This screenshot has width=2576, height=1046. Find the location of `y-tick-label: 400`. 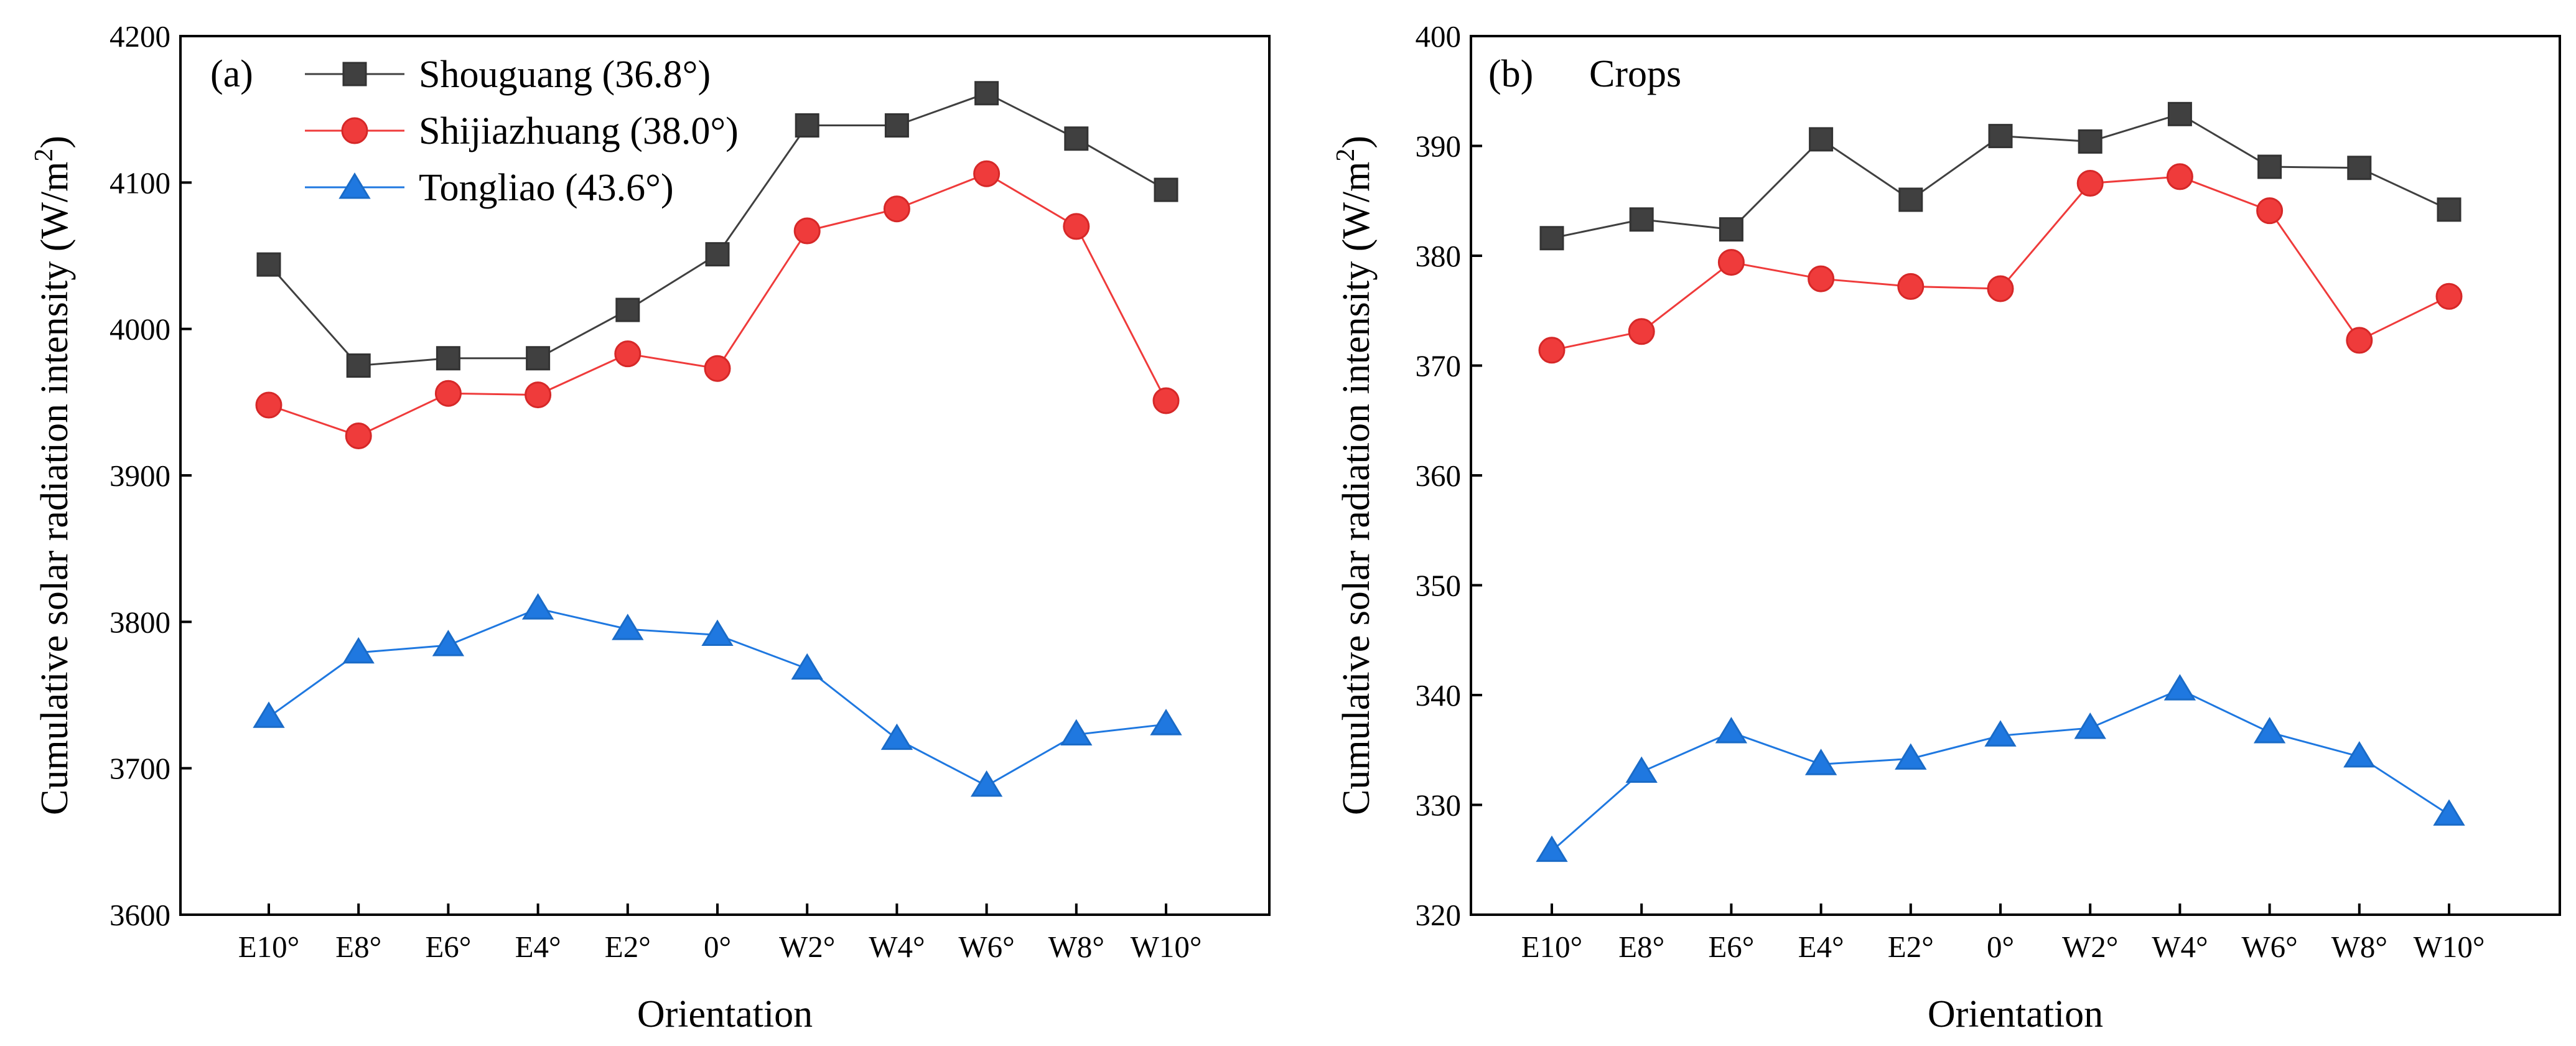

y-tick-label: 400 is located at coordinates (1439, 36).